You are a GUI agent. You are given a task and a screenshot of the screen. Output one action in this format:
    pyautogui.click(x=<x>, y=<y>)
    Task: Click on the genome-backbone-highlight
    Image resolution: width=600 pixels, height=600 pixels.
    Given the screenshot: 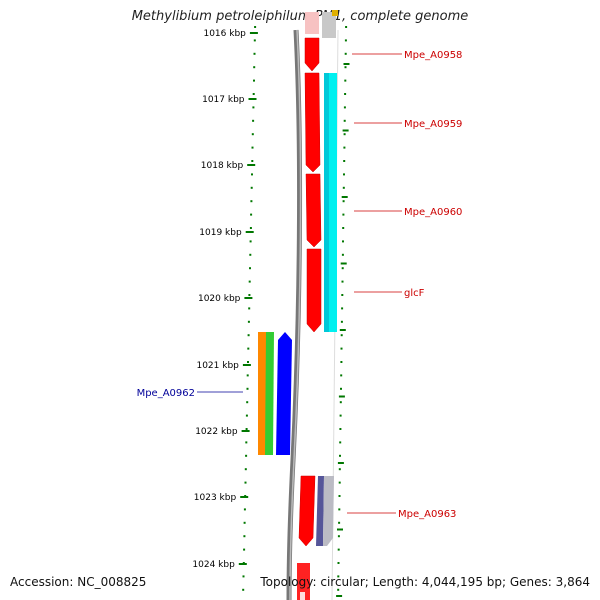 What is the action you would take?
    pyautogui.click(x=295, y=314)
    